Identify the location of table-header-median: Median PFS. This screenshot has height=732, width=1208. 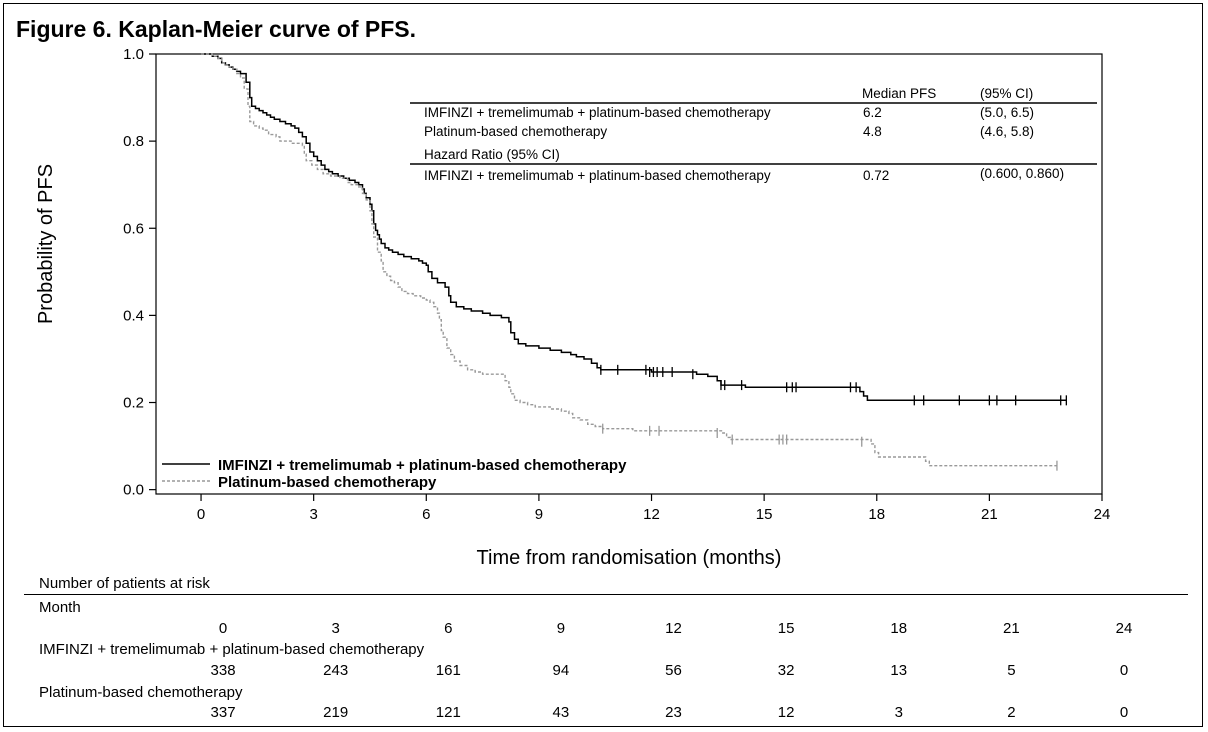
(899, 93).